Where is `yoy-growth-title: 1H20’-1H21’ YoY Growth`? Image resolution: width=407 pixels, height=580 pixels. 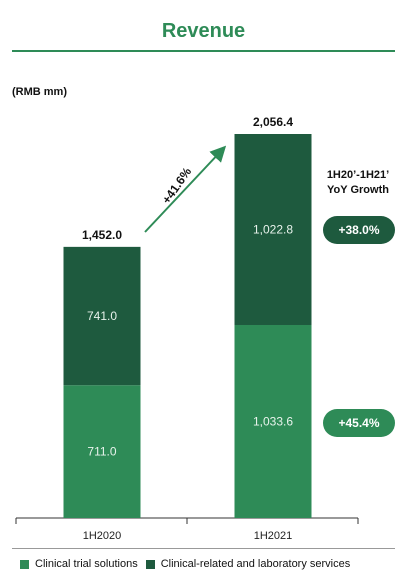 yoy-growth-title: 1H20’-1H21’ YoY Growth is located at coordinates (358, 183).